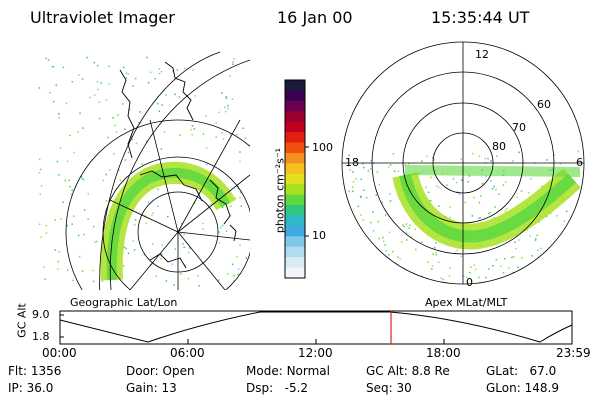 Image resolution: width=600 pixels, height=400 pixels. I want to click on flt-info: Flt: 1356, so click(35, 371).